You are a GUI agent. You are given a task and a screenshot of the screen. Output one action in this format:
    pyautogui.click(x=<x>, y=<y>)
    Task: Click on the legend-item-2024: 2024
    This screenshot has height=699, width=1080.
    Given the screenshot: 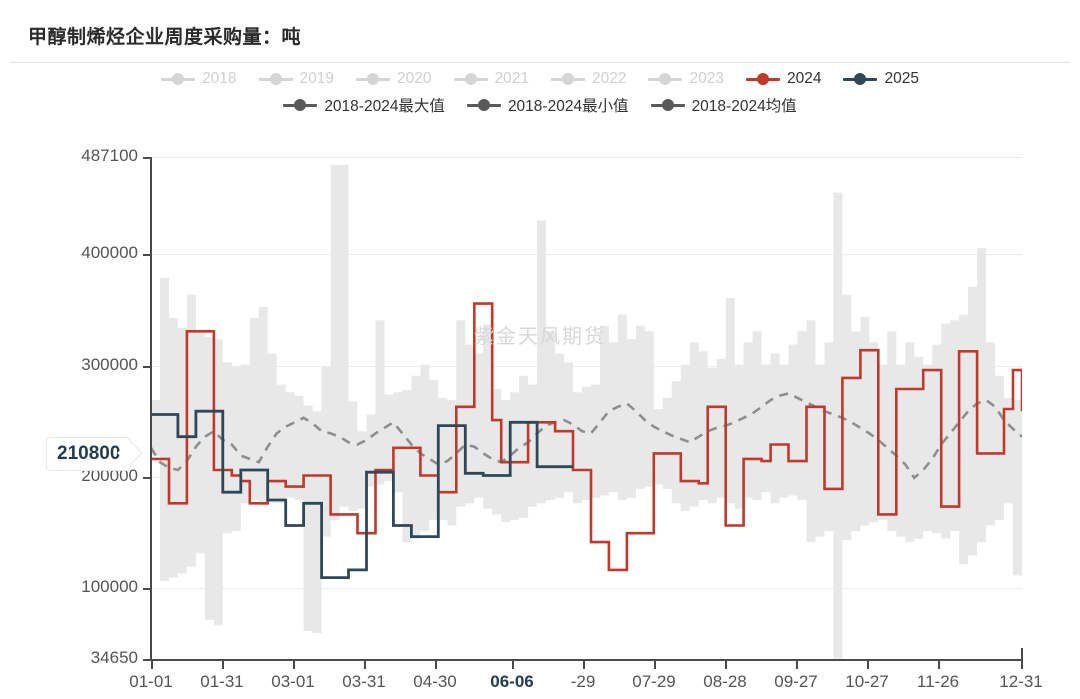 What is the action you would take?
    pyautogui.click(x=783, y=79)
    